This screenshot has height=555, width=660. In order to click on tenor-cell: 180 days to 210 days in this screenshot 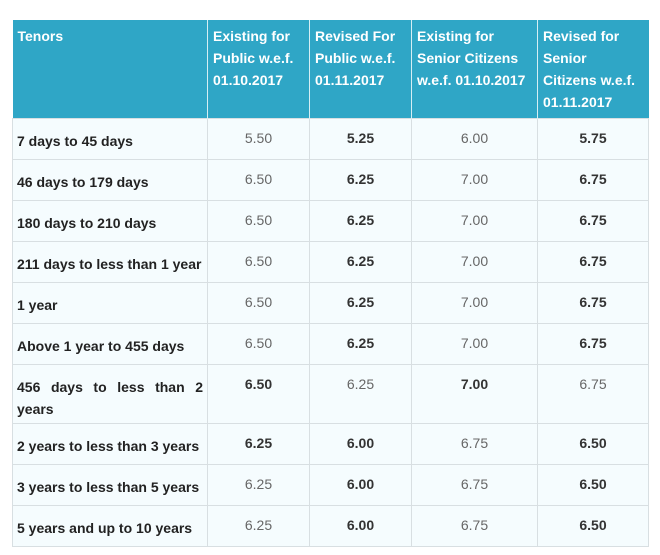, I will do `click(110, 221)`.